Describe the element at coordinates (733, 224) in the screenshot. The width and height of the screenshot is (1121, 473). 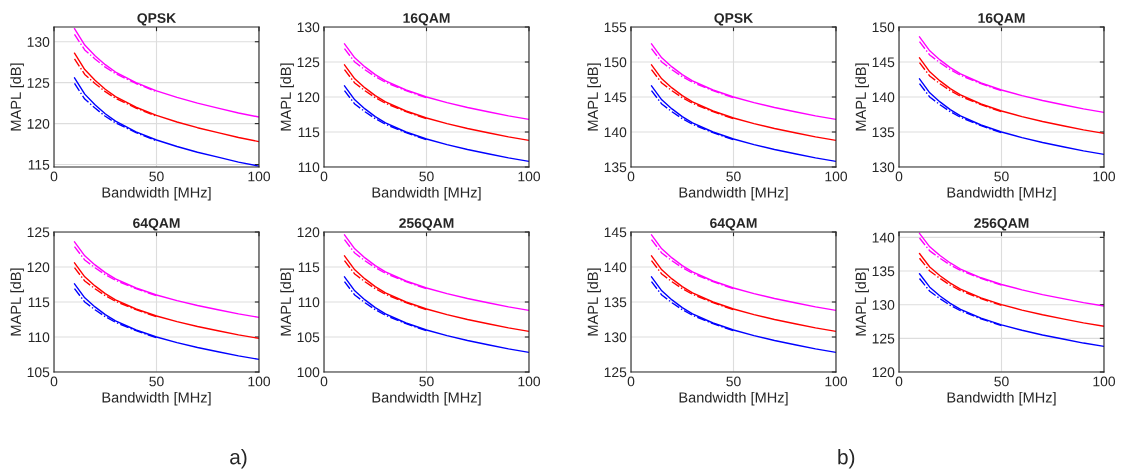
I see `chart-title: 64QAM` at that location.